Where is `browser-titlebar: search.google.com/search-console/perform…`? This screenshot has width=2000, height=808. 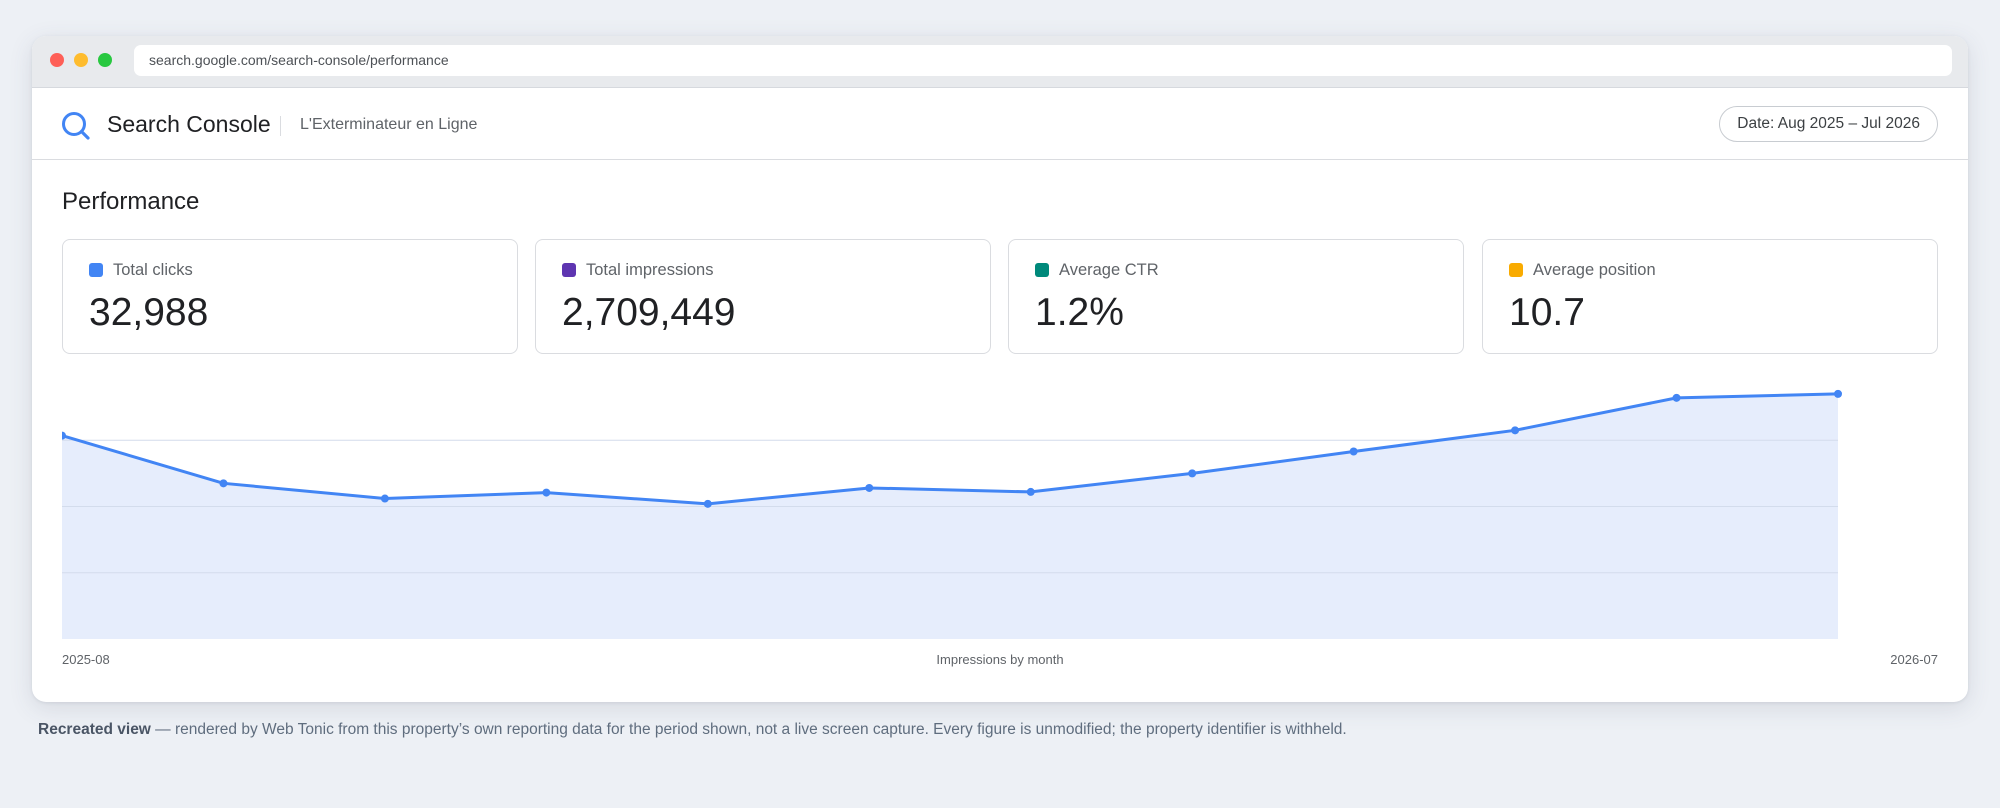
browser-titlebar: search.google.com/search-console/perform… is located at coordinates (1000, 62).